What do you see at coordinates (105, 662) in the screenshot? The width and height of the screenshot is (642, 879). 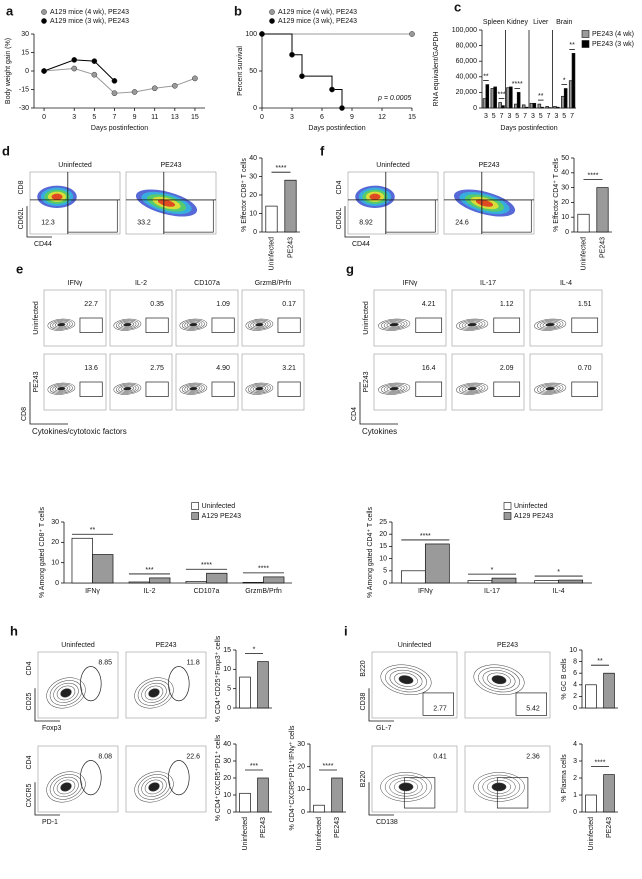 I see `gate-value: 8.85` at bounding box center [105, 662].